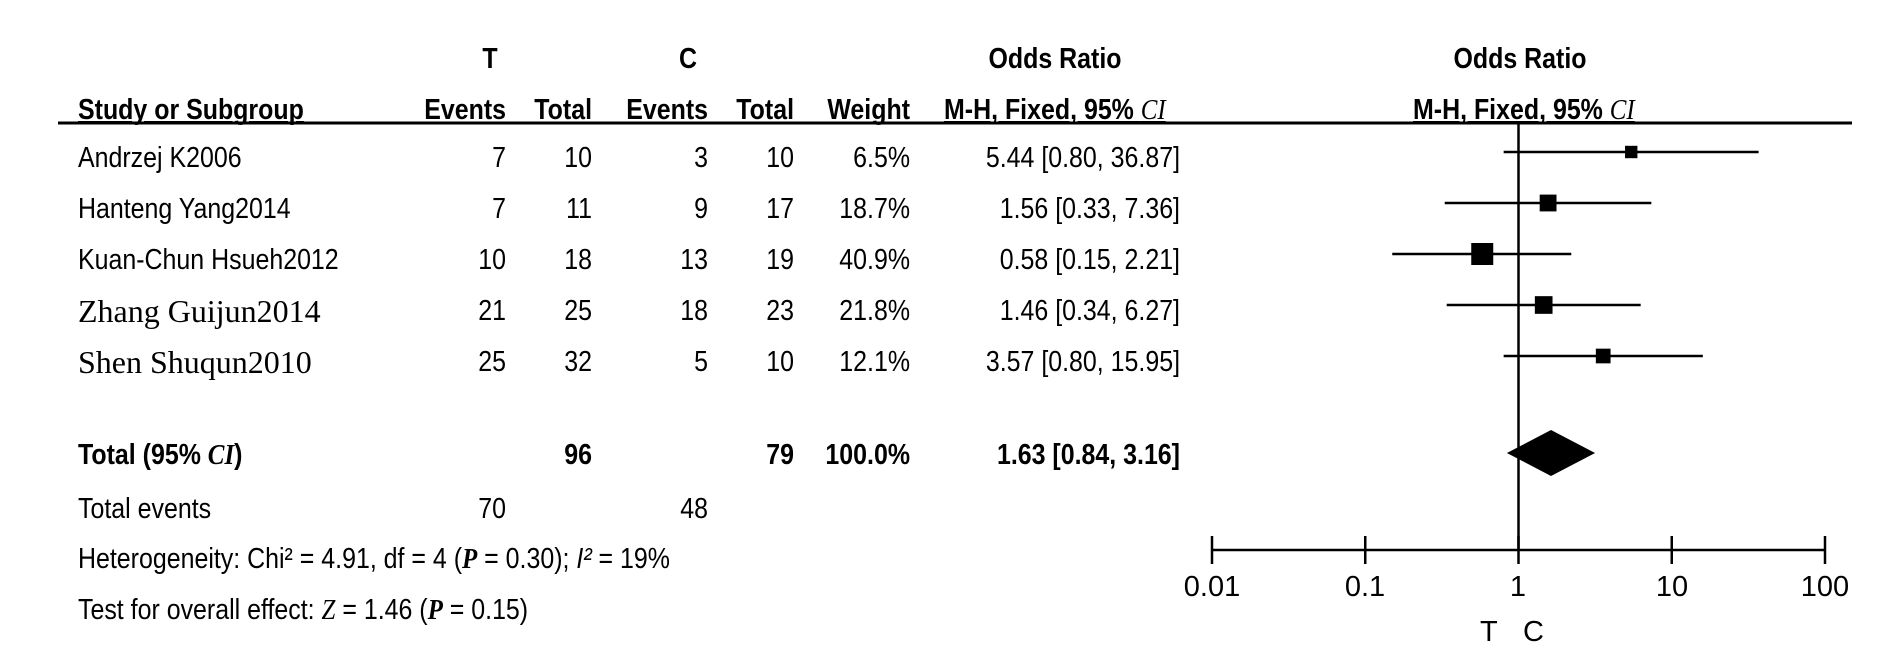  Describe the element at coordinates (1088, 455) in the screenshot. I see `total-or-text: 1.63 [0.84, 3.16]` at that location.